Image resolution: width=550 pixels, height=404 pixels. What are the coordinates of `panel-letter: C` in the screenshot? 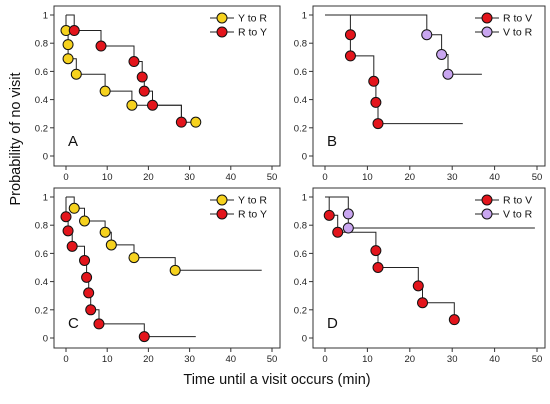 It's located at (73, 323).